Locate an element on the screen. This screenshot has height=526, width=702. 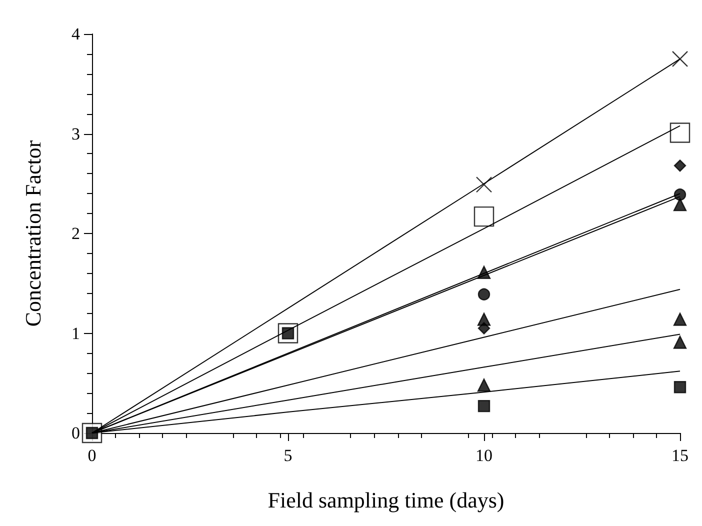
x-tick-label: 10 is located at coordinates (484, 455).